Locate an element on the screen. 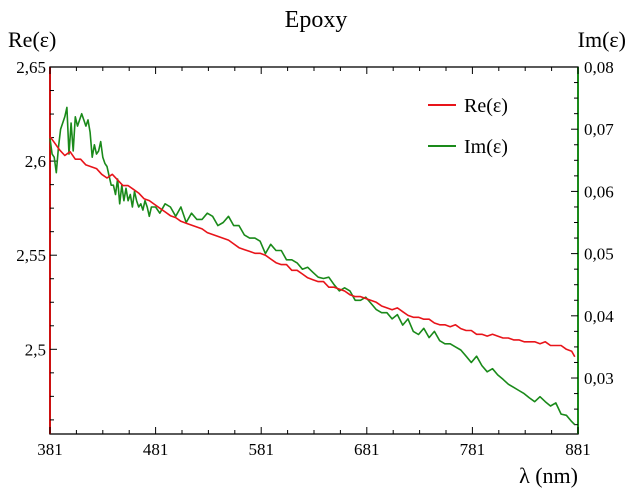 The image size is (633, 493). chart-title: Epoxy is located at coordinates (316, 20).